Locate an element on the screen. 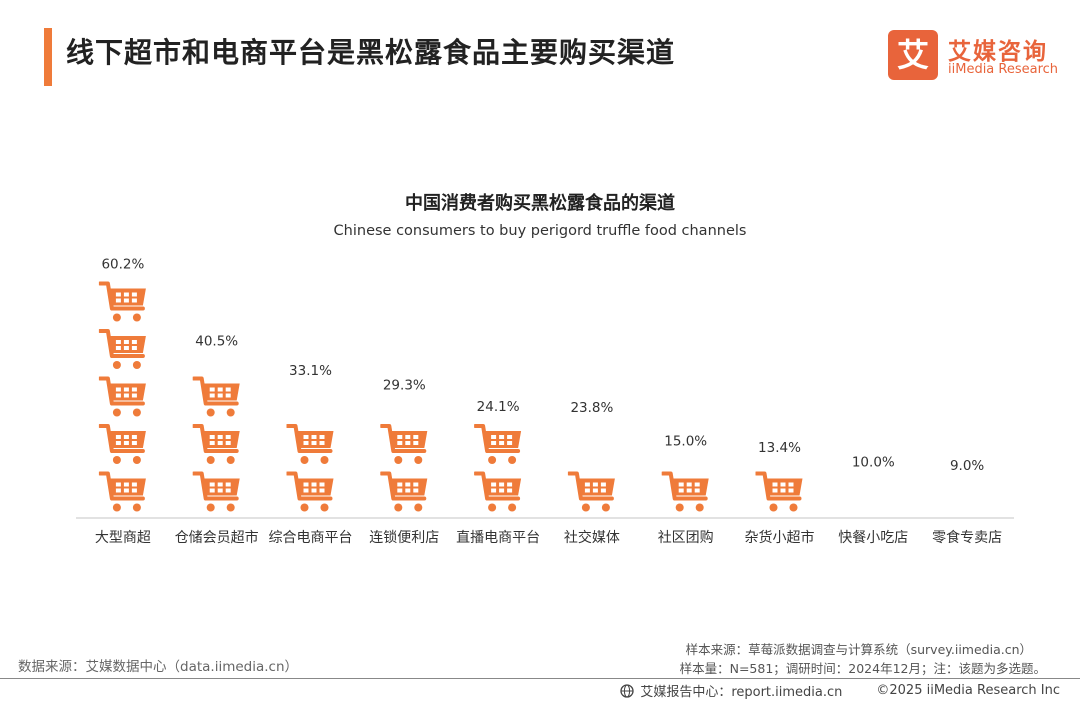 This screenshot has height=702, width=1080. value-label: 60.2% is located at coordinates (122, 265).